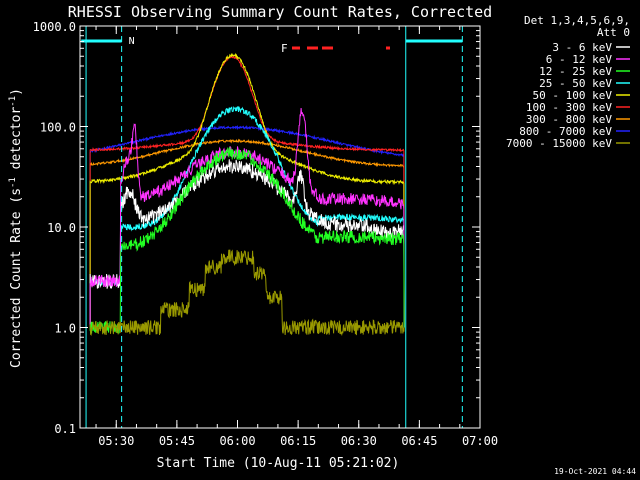  What do you see at coordinates (613, 32) in the screenshot?
I see `legend-attenuator: Att 0` at bounding box center [613, 32].